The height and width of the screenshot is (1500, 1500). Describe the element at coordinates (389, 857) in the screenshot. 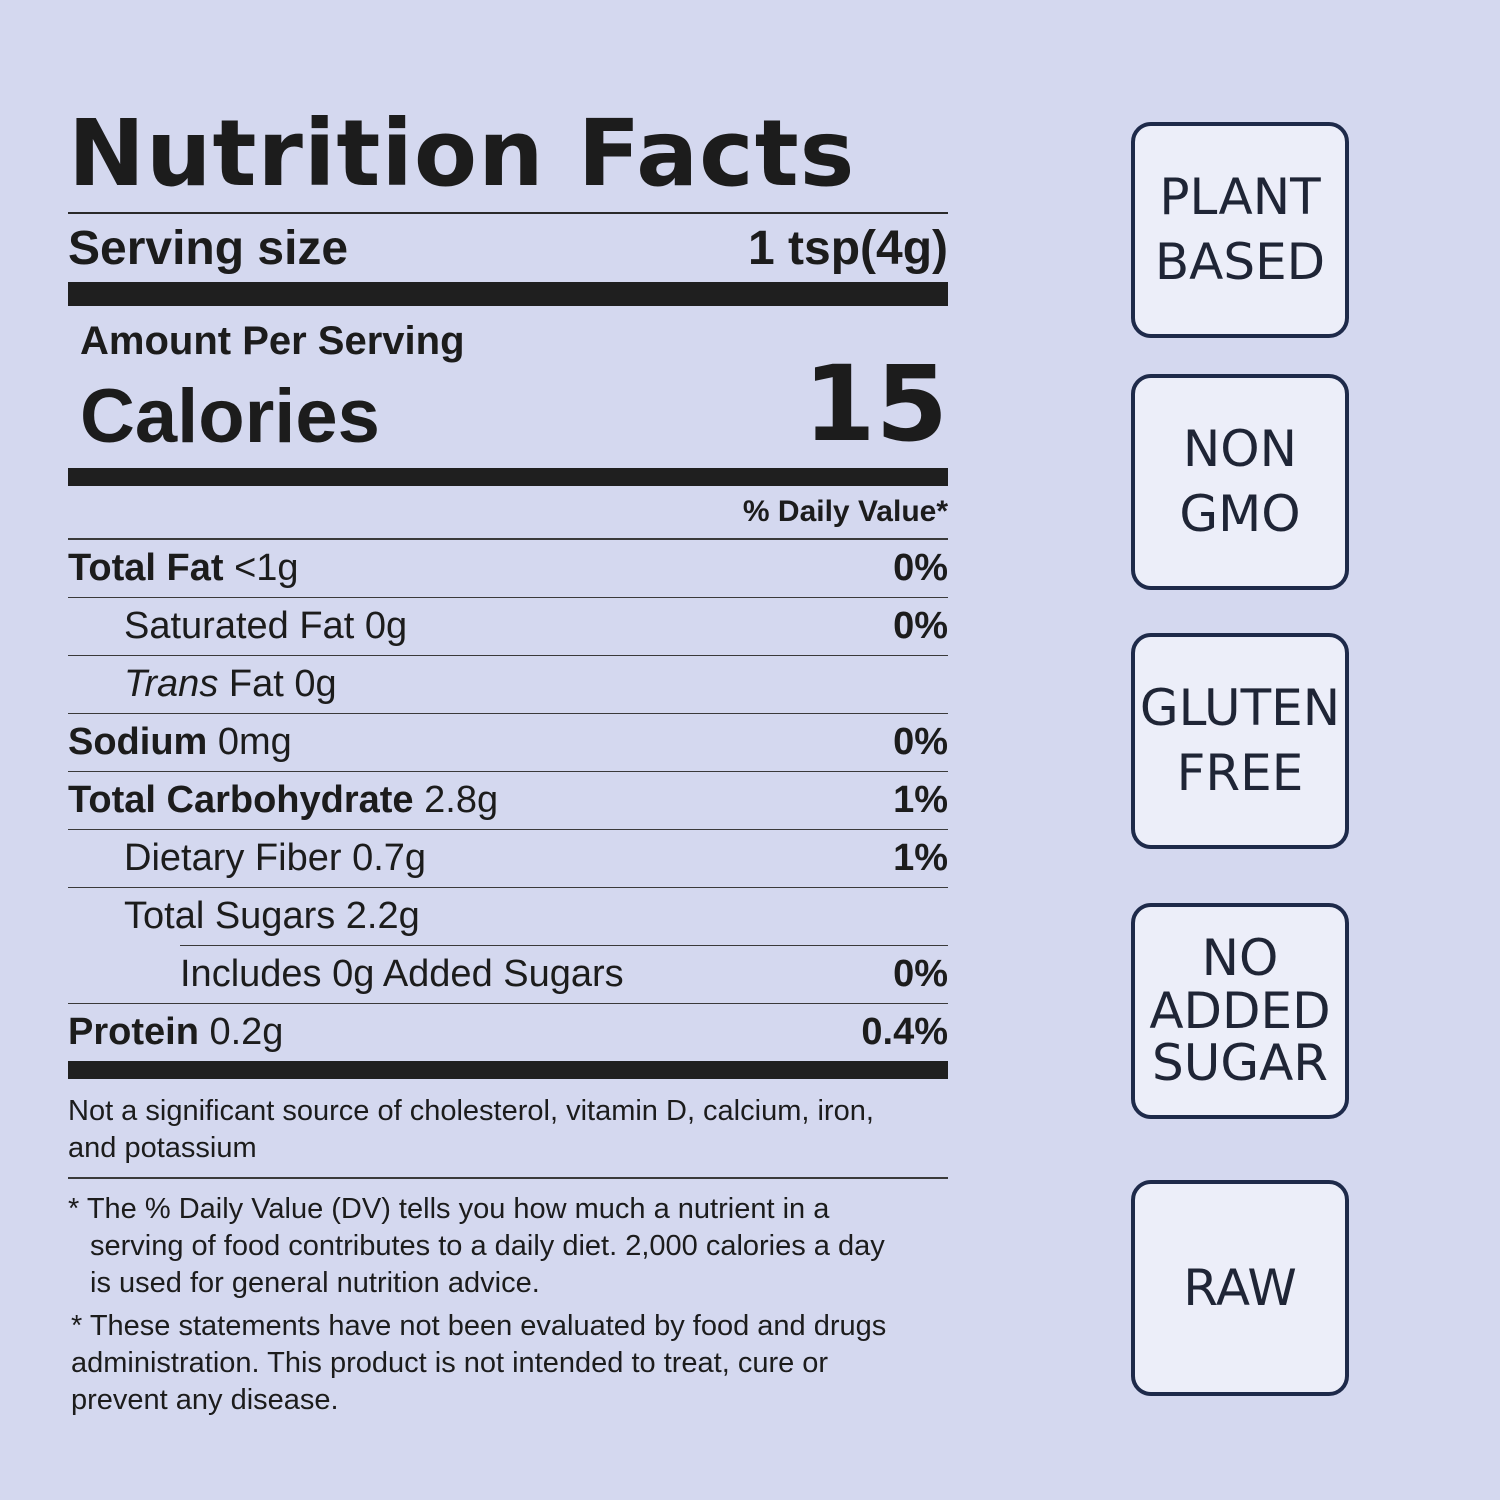

I see `nutrient-amount: 0.7g` at that location.